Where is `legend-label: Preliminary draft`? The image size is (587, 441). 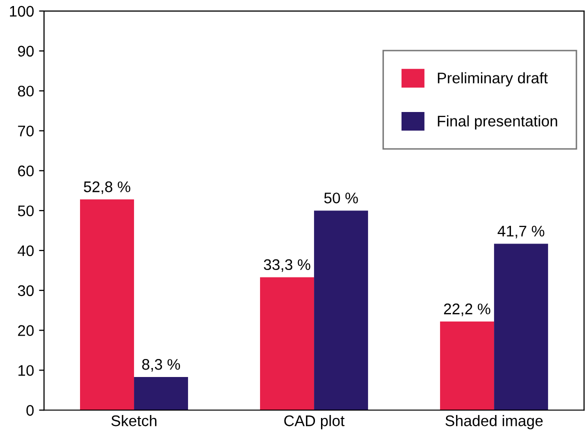
legend-label: Preliminary draft is located at coordinates (493, 79).